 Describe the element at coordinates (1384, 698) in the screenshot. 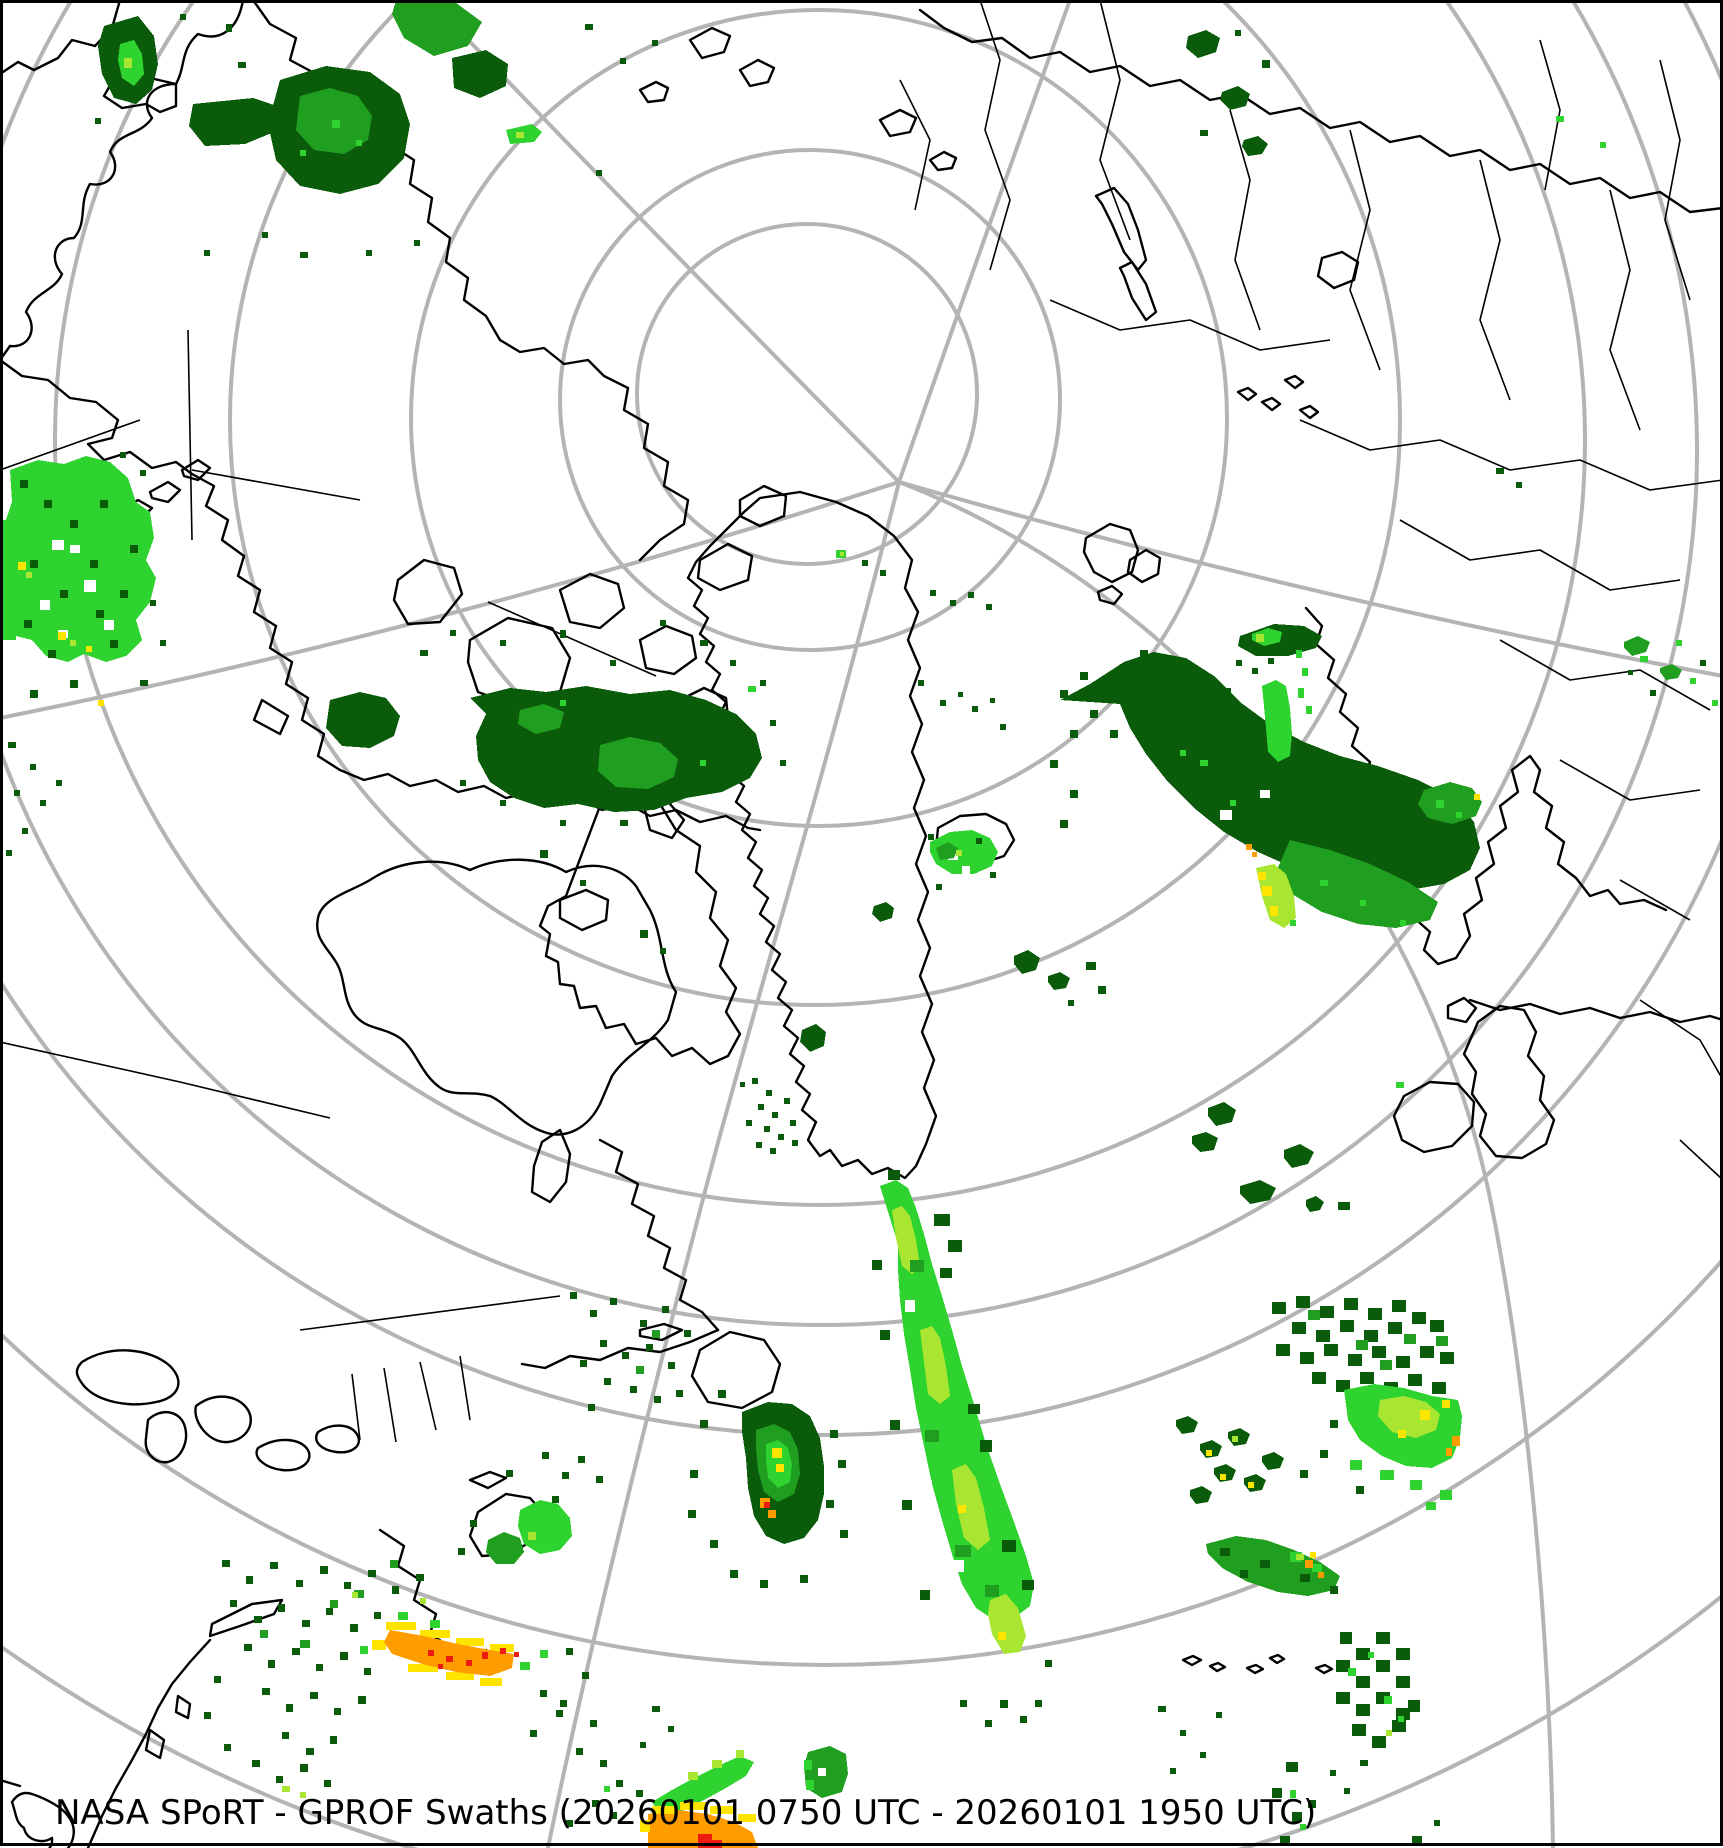

I see `precip-swath-scandinavia` at that location.